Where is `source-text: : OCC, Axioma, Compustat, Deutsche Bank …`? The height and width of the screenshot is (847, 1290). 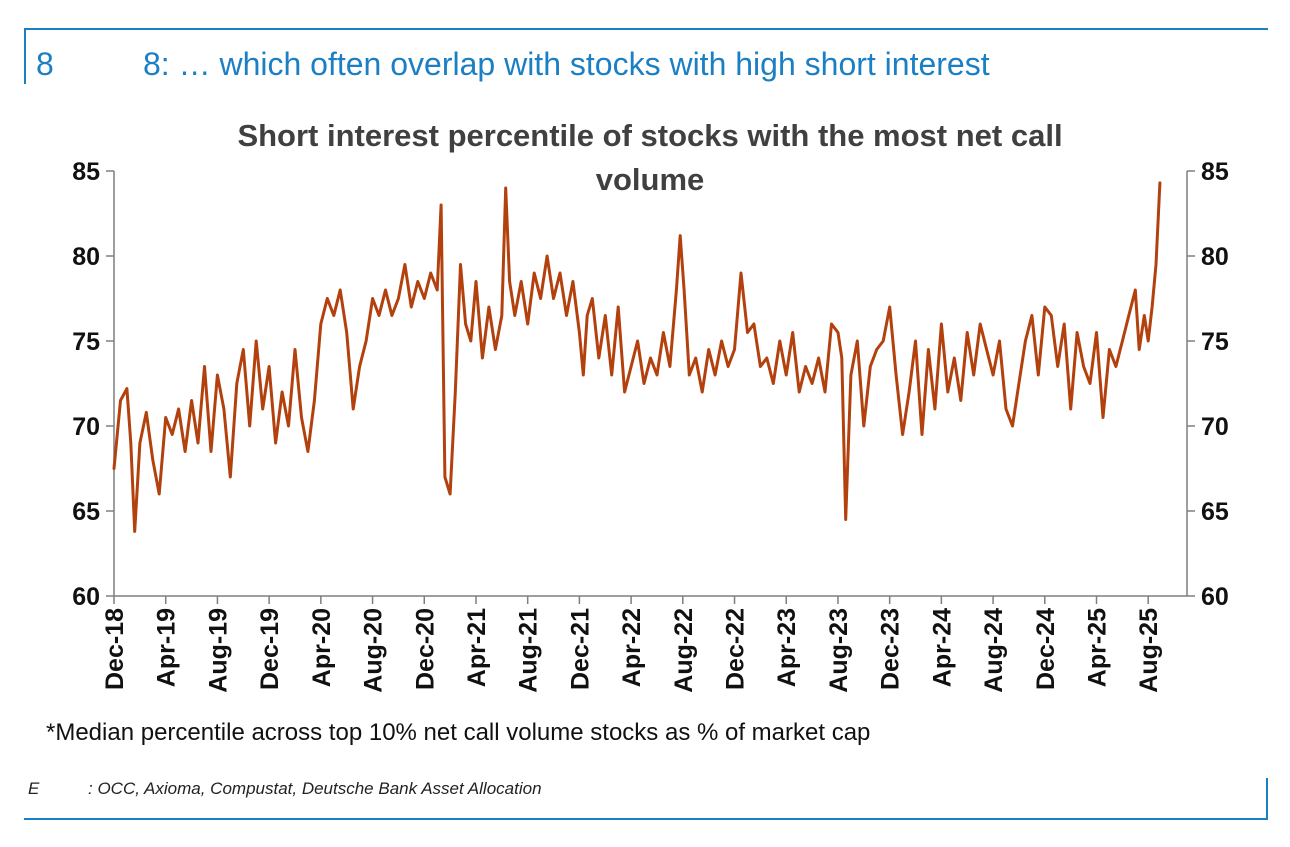 source-text: : OCC, Axioma, Compustat, Deutsche Bank … is located at coordinates (315, 788).